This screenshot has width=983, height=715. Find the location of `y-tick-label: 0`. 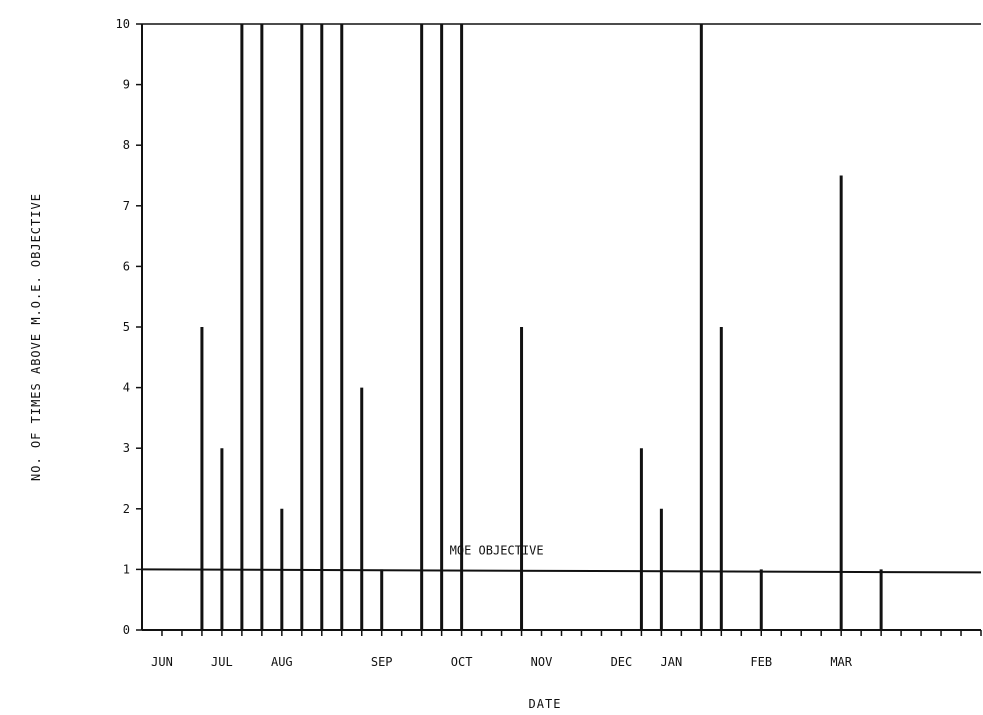

y-tick-label: 0 is located at coordinates (126, 630).